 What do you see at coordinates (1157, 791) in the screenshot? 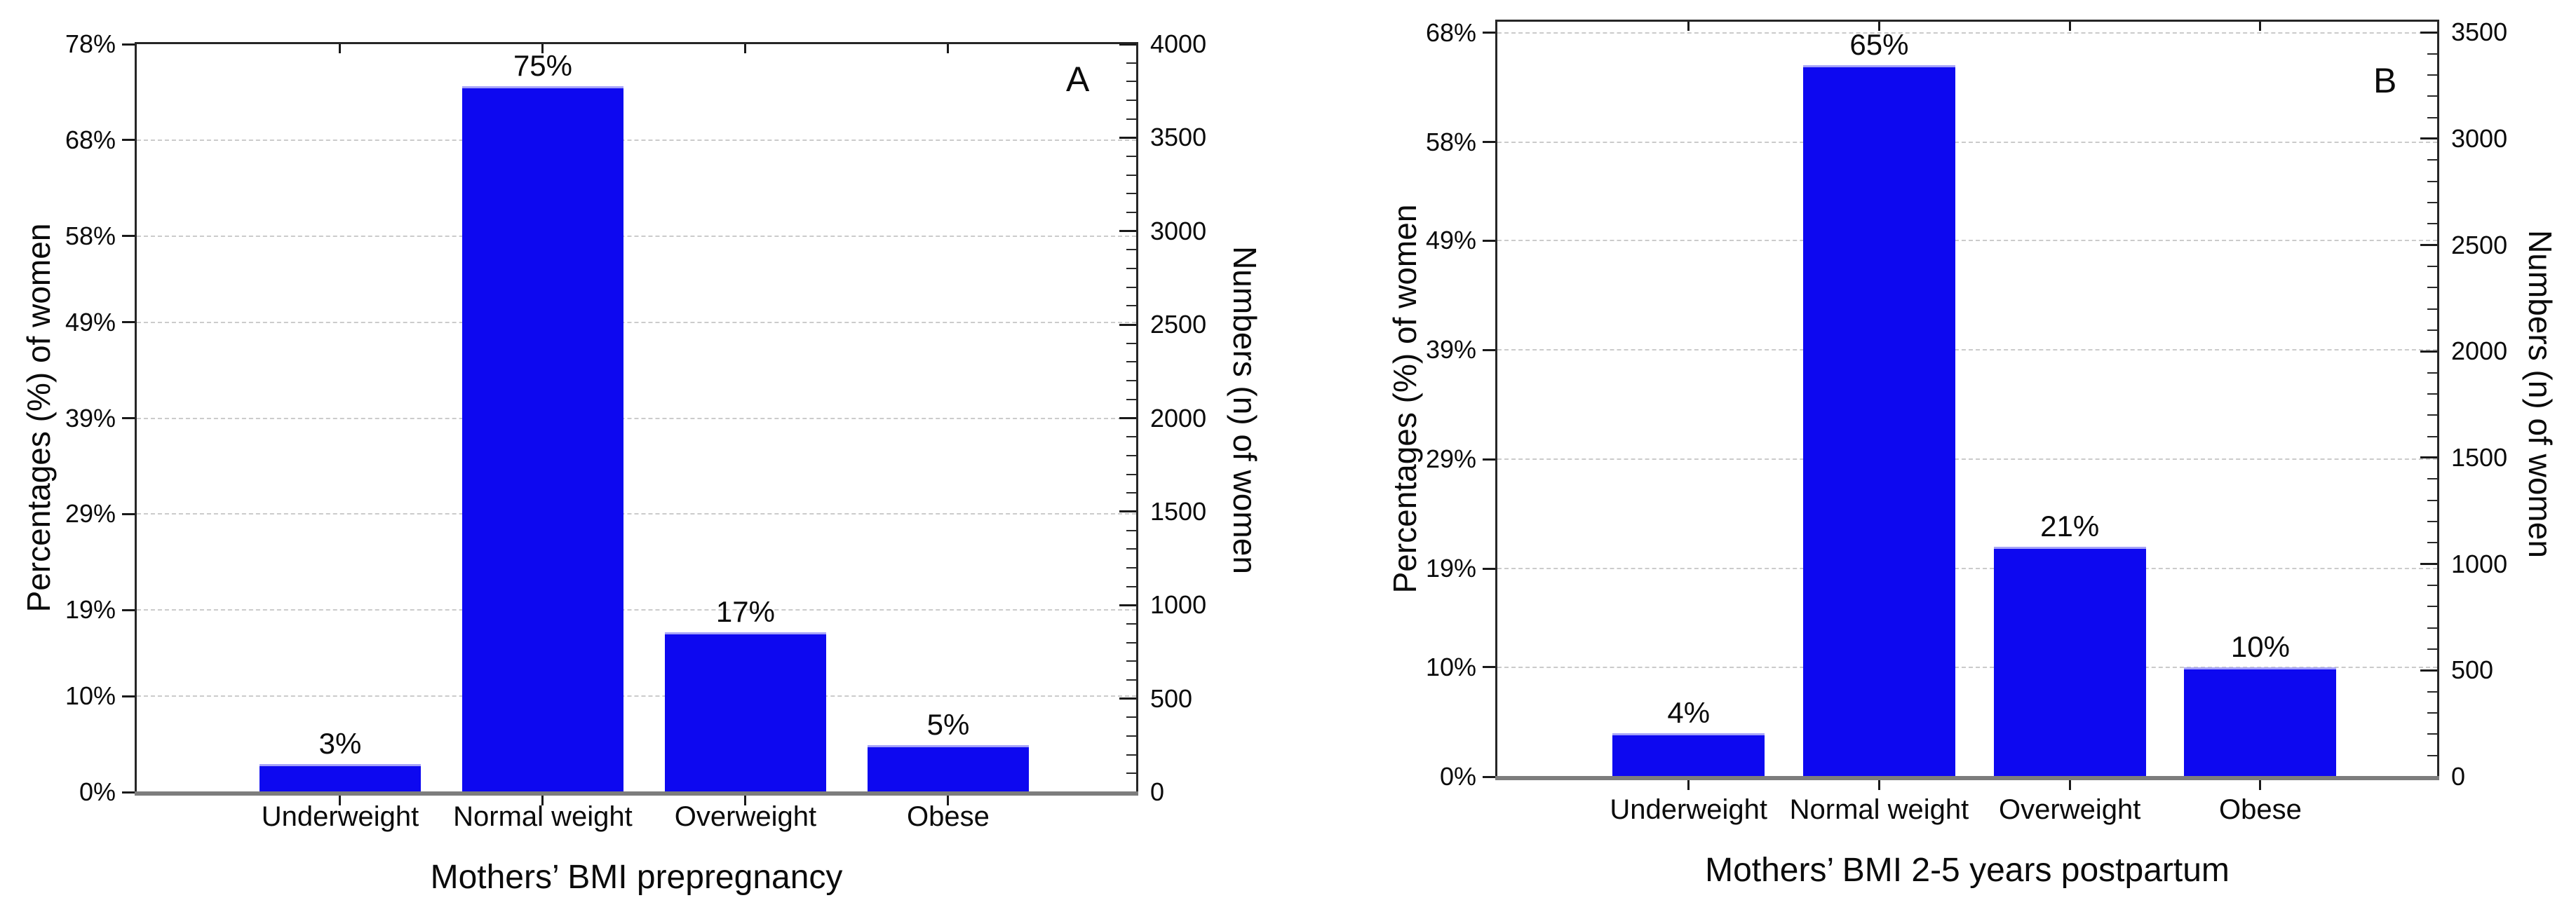
I see `right-axis-tick-label: 0` at bounding box center [1157, 791].